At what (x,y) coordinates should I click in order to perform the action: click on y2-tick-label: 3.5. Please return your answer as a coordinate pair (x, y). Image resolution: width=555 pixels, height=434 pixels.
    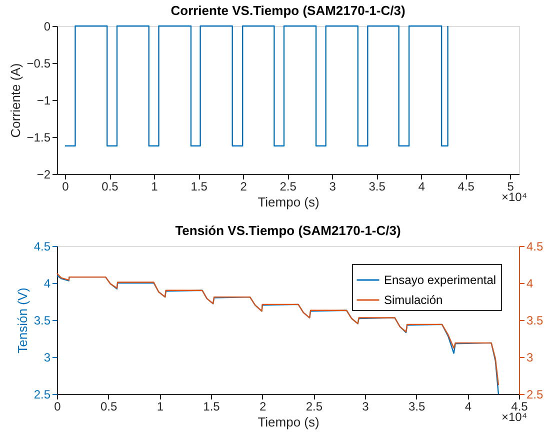
    Looking at the image, I should click on (535, 321).